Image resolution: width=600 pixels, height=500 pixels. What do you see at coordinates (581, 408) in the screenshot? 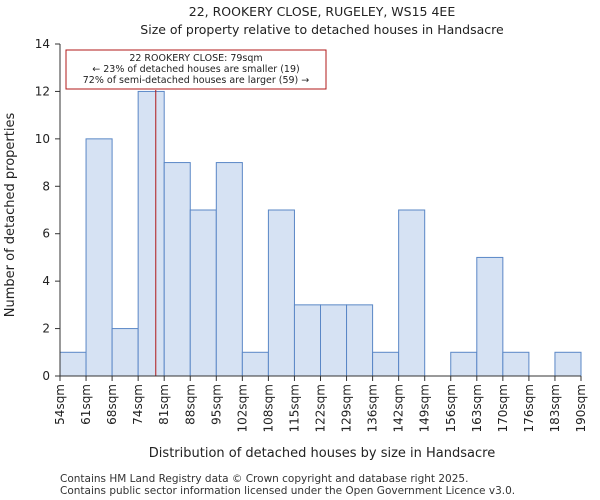
I see `x-tick-label: 190sqm` at bounding box center [581, 408].